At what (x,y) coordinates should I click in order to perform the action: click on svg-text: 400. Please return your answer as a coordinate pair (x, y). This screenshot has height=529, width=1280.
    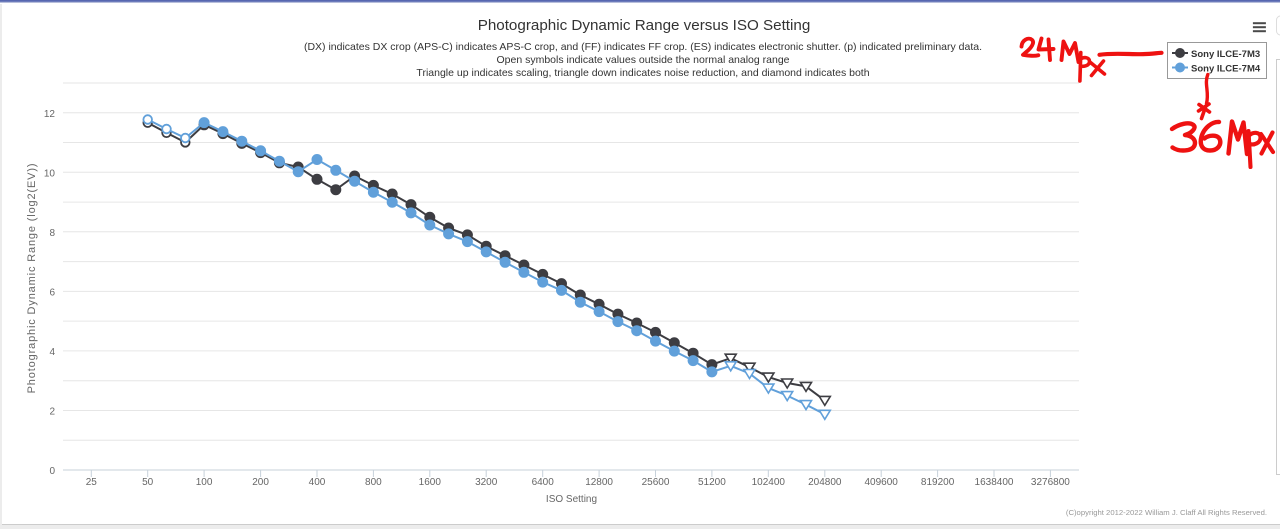
    Looking at the image, I should click on (317, 482).